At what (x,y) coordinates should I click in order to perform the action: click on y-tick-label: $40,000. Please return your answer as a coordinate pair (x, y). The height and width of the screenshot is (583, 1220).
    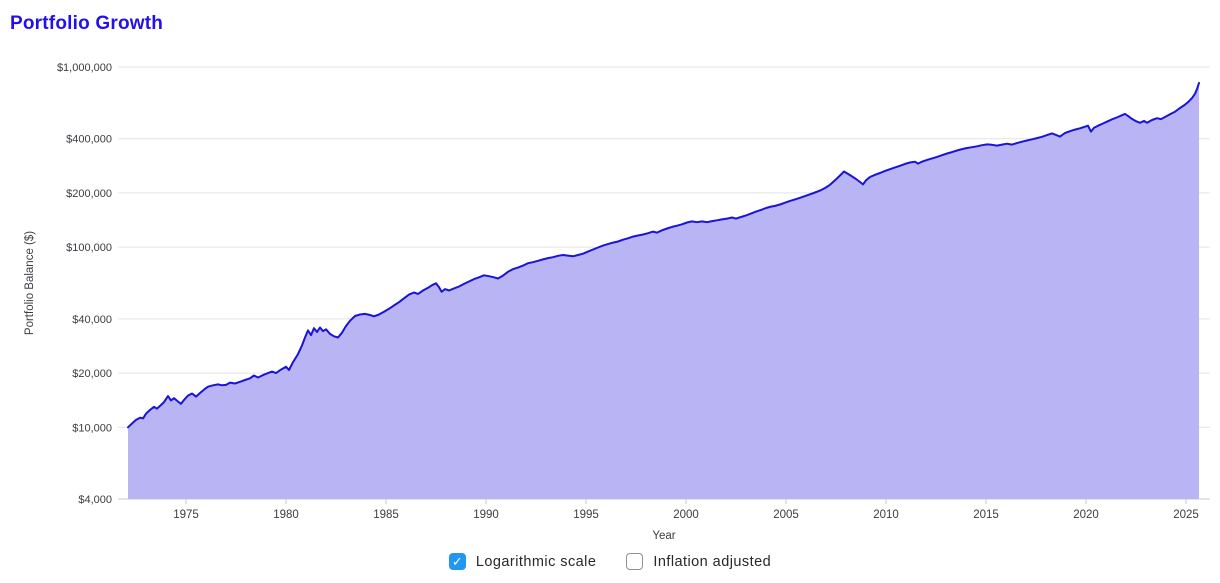
    Looking at the image, I should click on (92, 320).